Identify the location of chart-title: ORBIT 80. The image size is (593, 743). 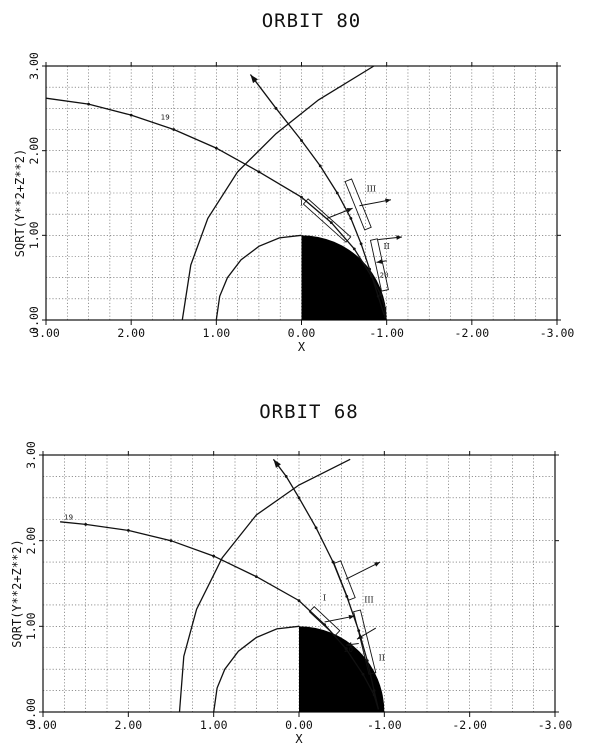
(312, 21).